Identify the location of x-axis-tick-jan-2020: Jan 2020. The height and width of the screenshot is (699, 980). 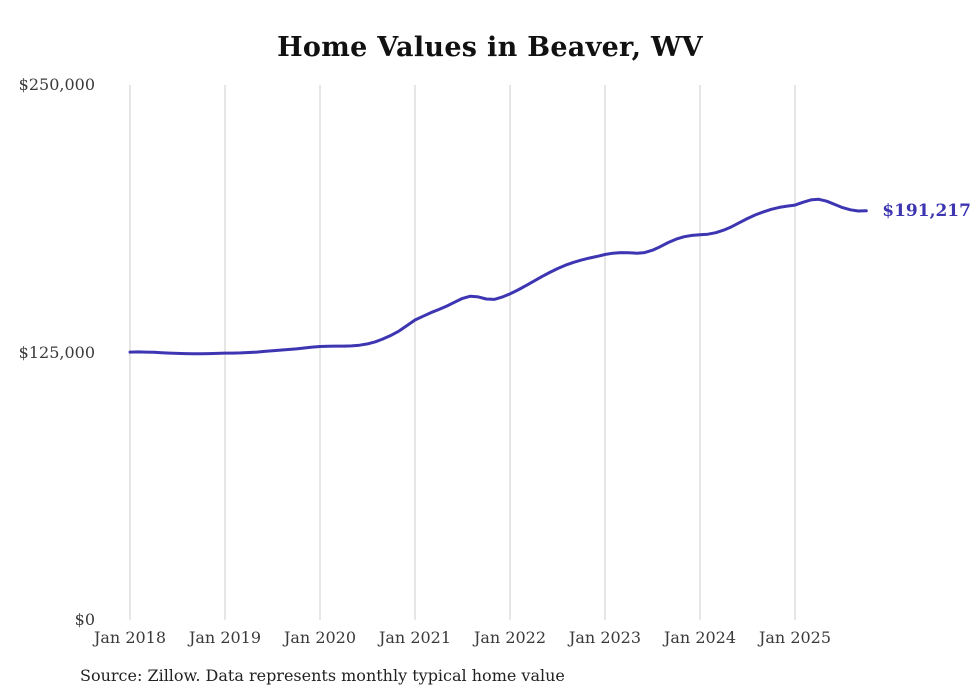
(320, 637).